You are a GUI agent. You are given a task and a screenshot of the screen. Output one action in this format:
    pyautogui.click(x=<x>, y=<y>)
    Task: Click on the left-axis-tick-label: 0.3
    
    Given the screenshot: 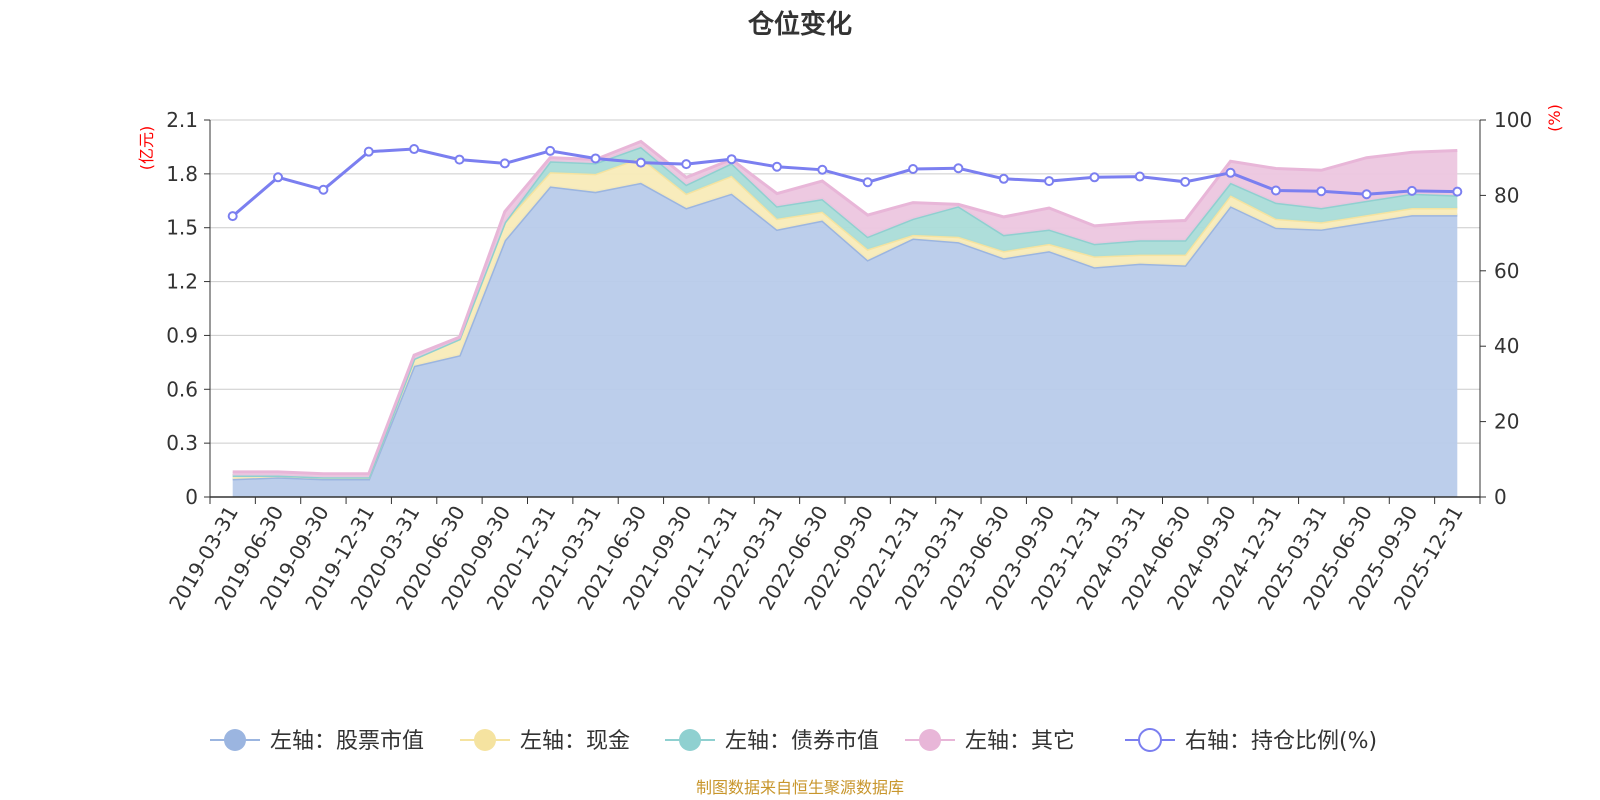 What is the action you would take?
    pyautogui.click(x=182, y=443)
    